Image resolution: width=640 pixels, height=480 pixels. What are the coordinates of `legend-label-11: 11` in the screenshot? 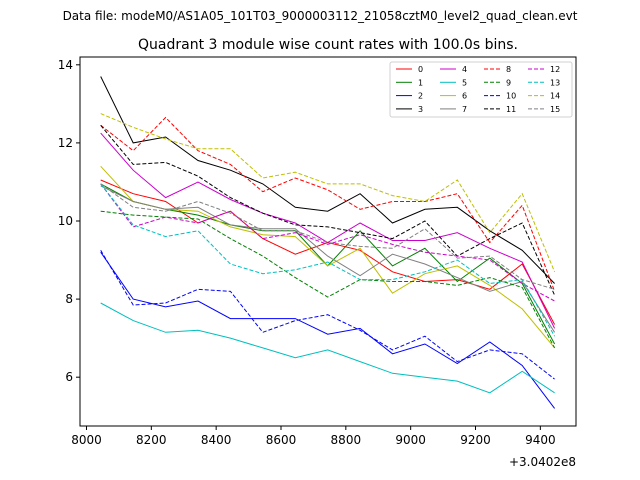 It's located at (511, 109).